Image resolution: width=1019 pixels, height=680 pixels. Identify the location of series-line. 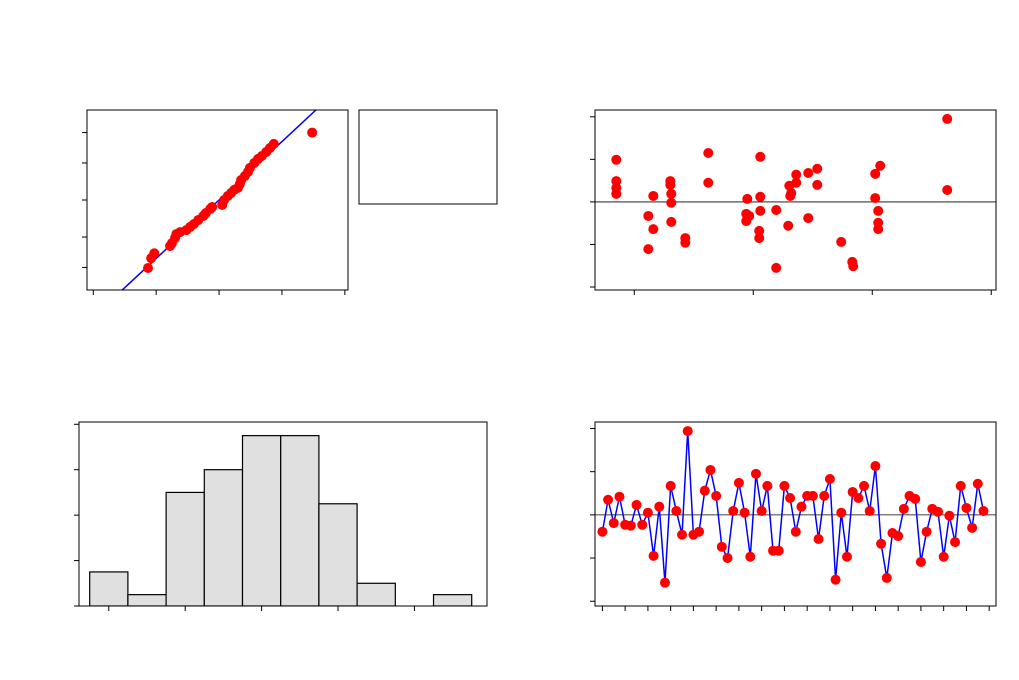
(793, 507).